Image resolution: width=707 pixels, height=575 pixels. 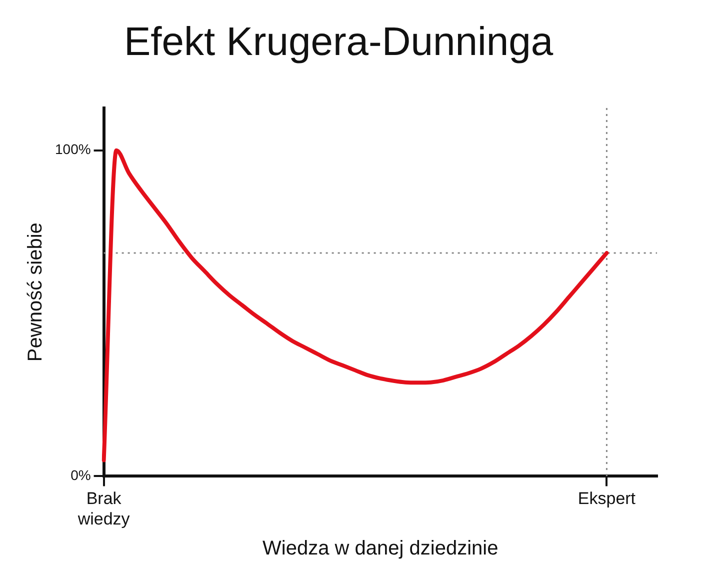 I want to click on y-tick-label: 0%, so click(x=80, y=475).